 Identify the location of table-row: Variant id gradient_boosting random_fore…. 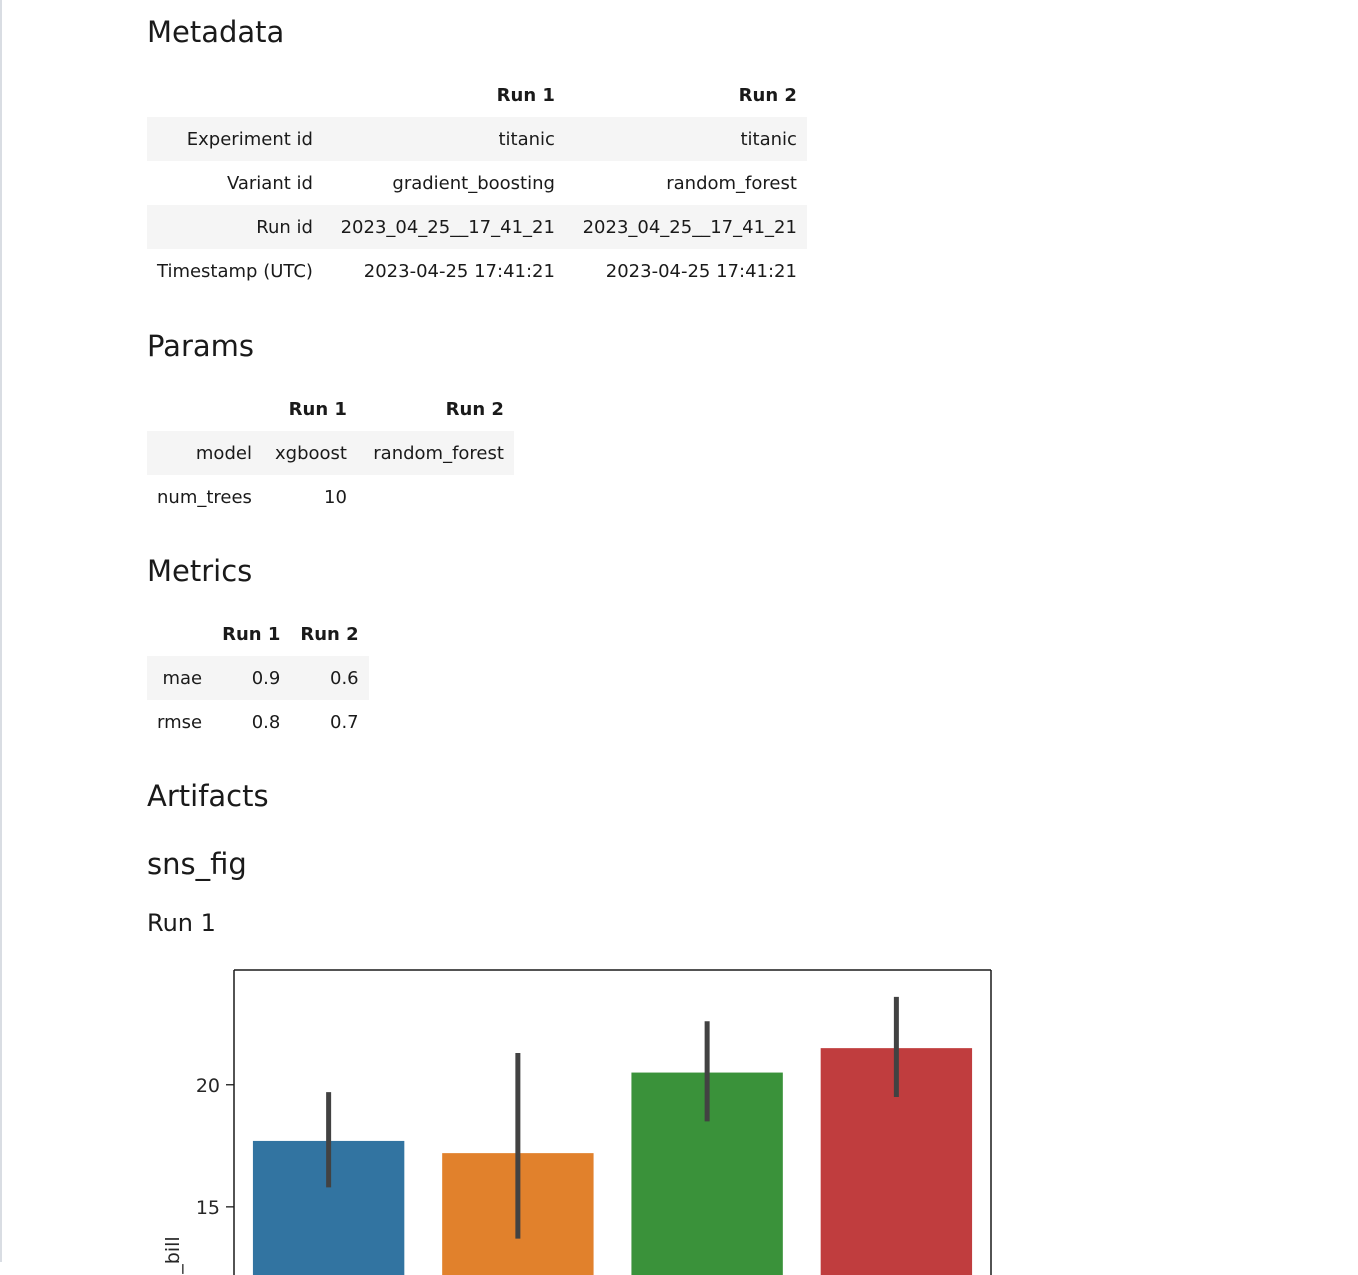
(477, 183).